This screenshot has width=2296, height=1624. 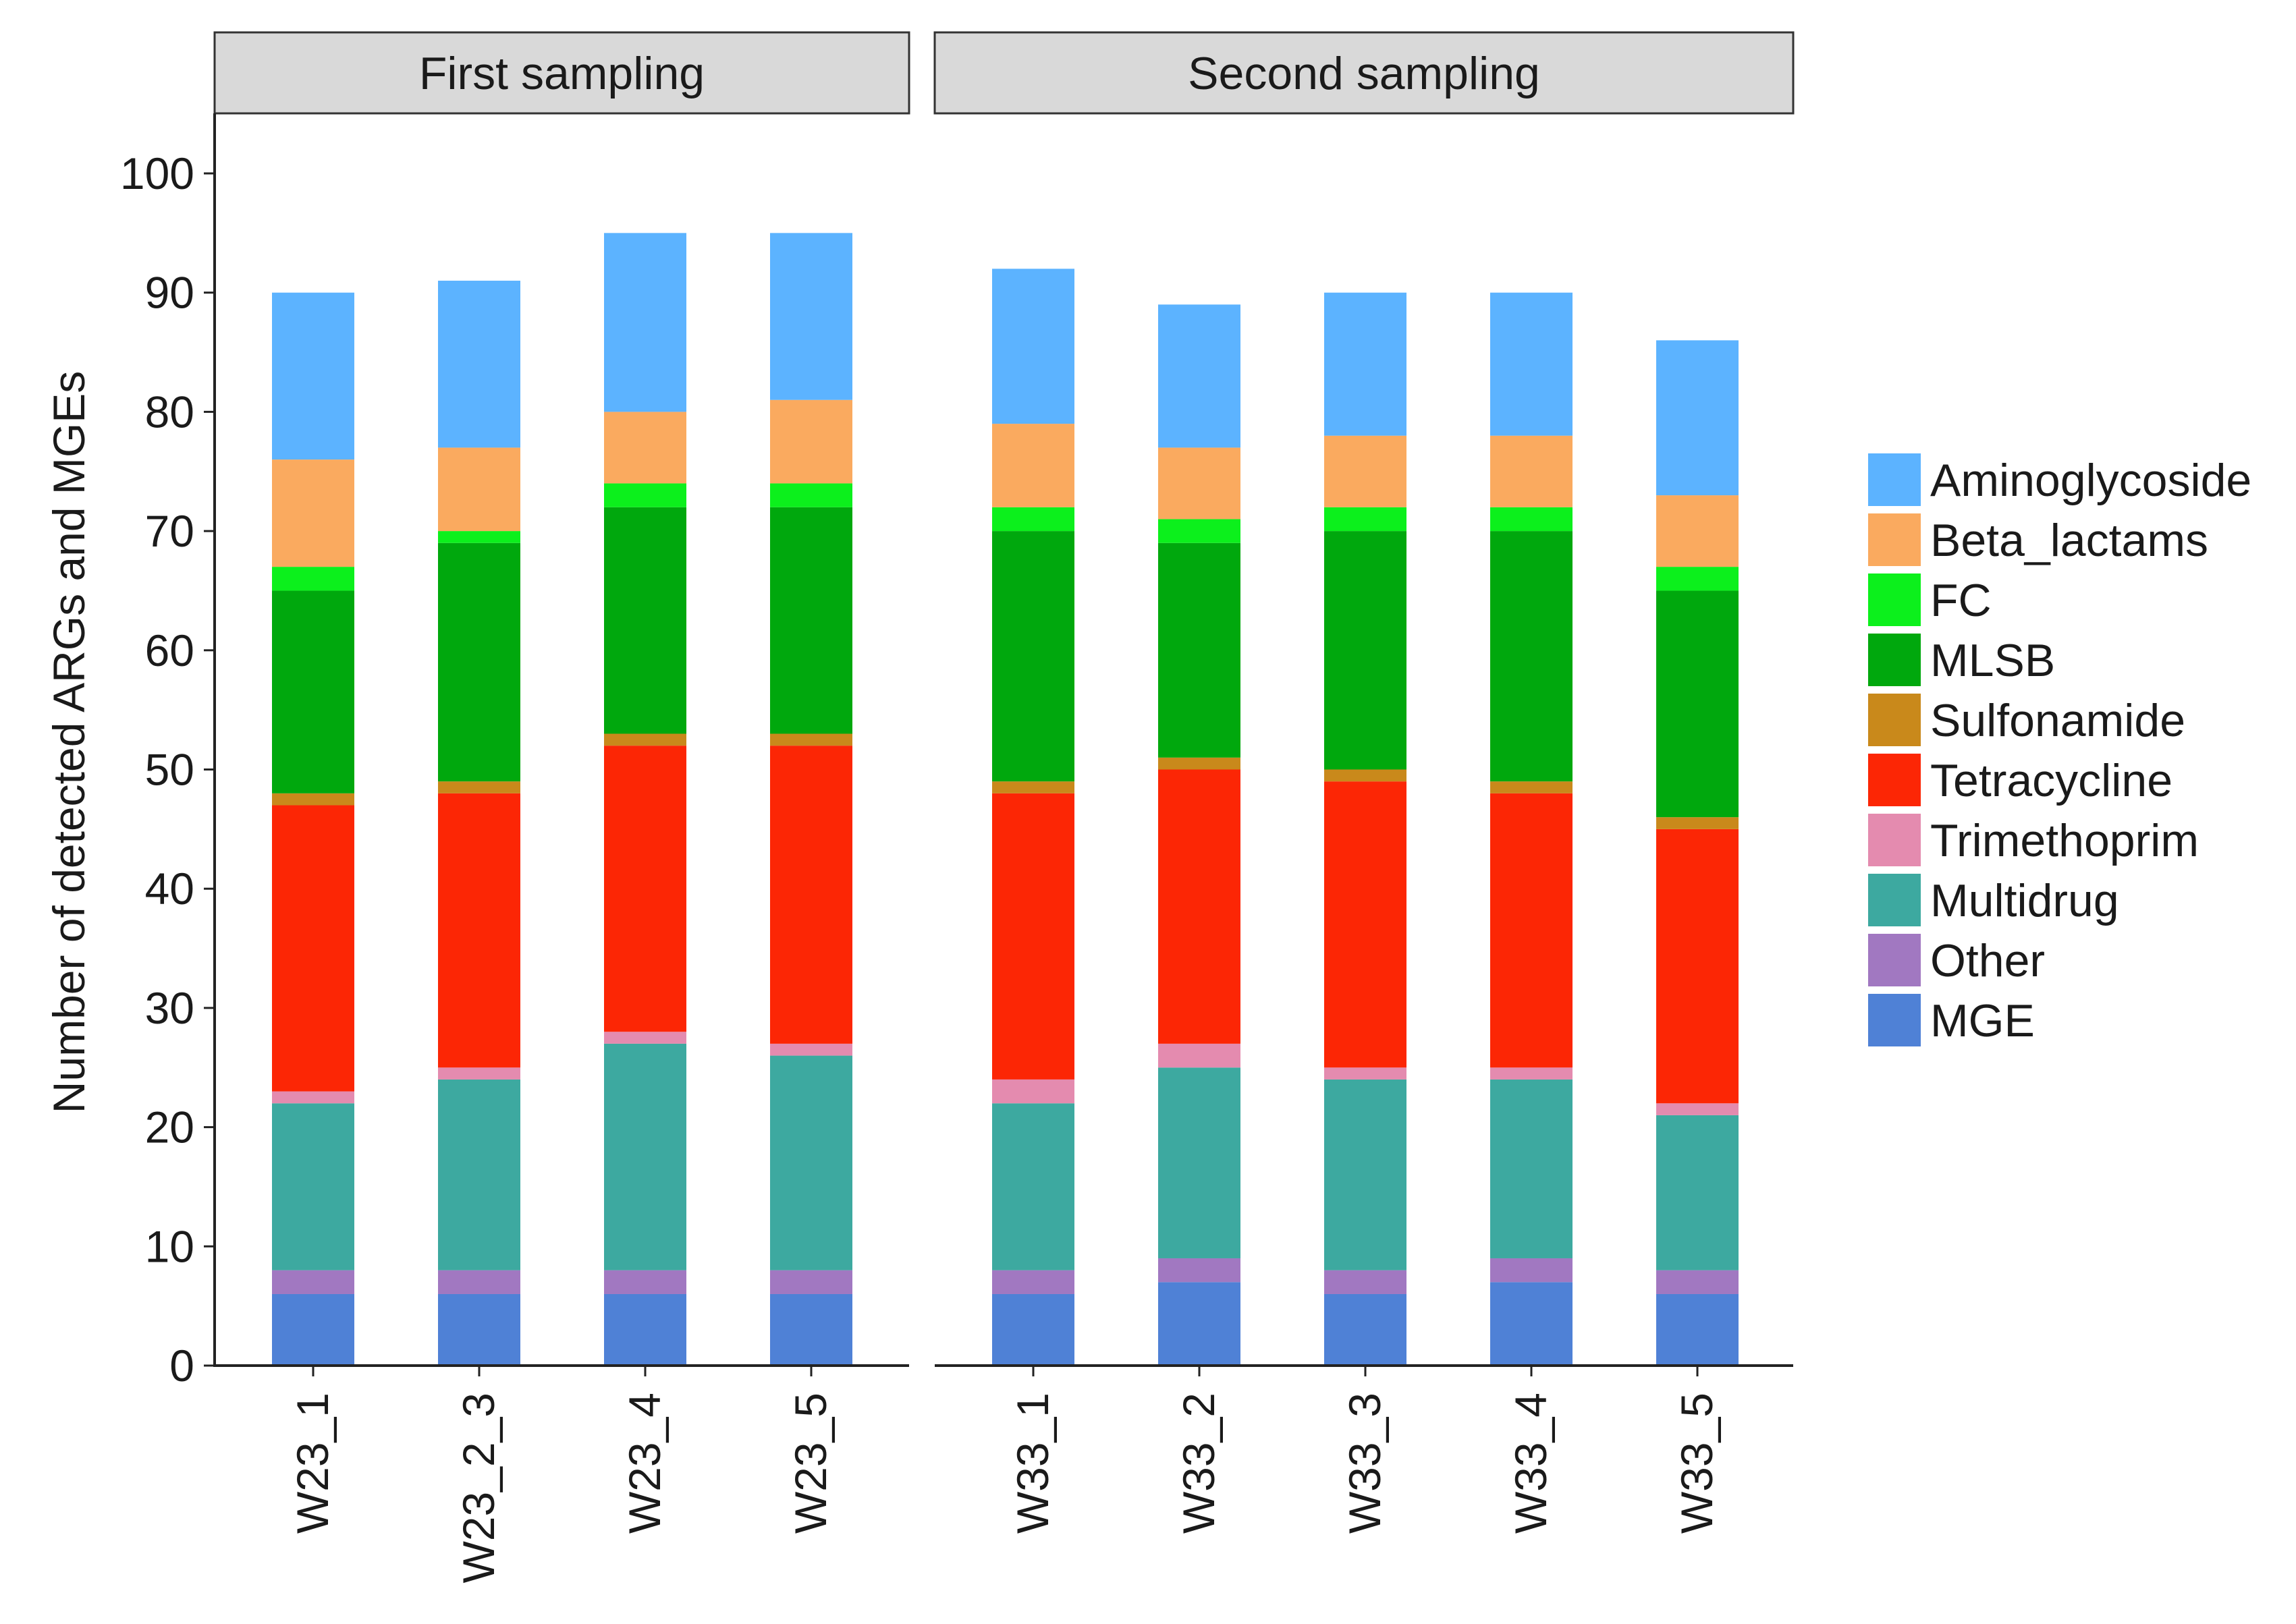 I want to click on y-tick-label: 90, so click(x=169, y=293).